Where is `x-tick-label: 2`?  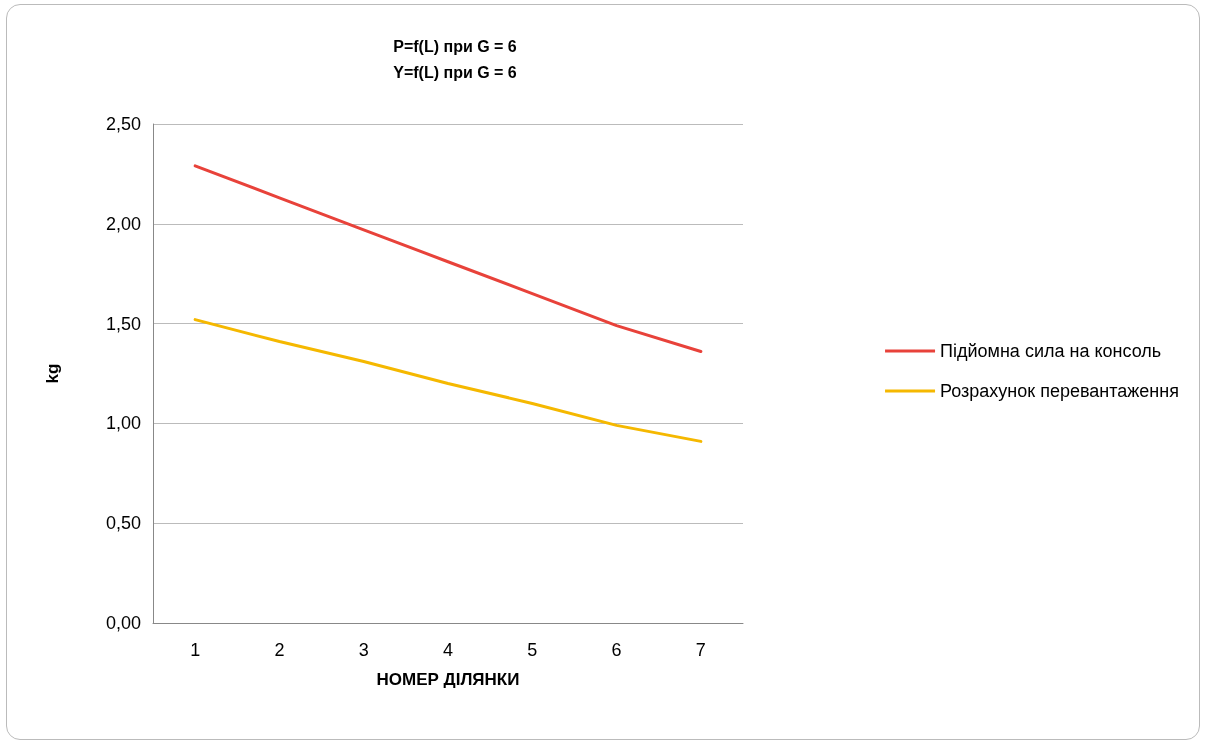
x-tick-label: 2 is located at coordinates (279, 650).